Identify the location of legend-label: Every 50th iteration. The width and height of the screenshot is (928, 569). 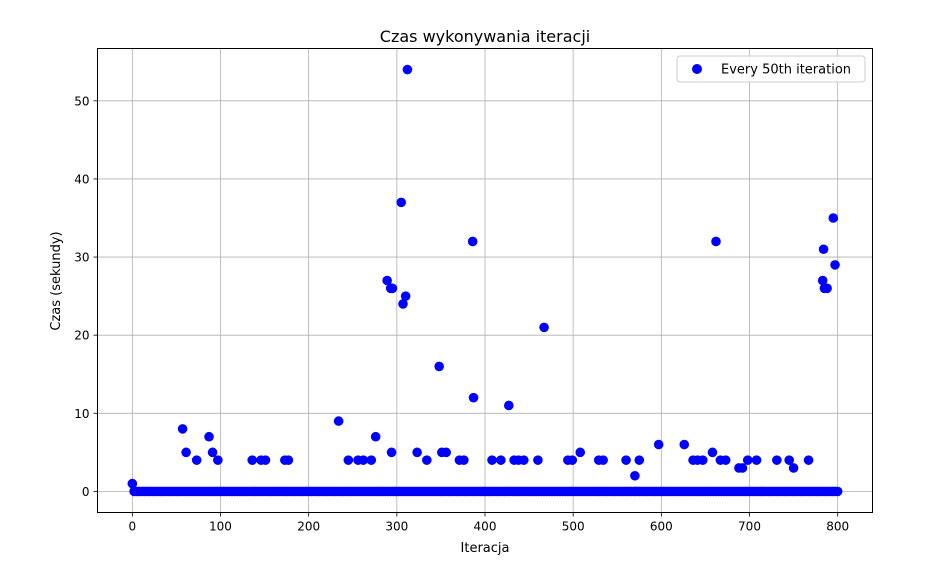
(786, 70).